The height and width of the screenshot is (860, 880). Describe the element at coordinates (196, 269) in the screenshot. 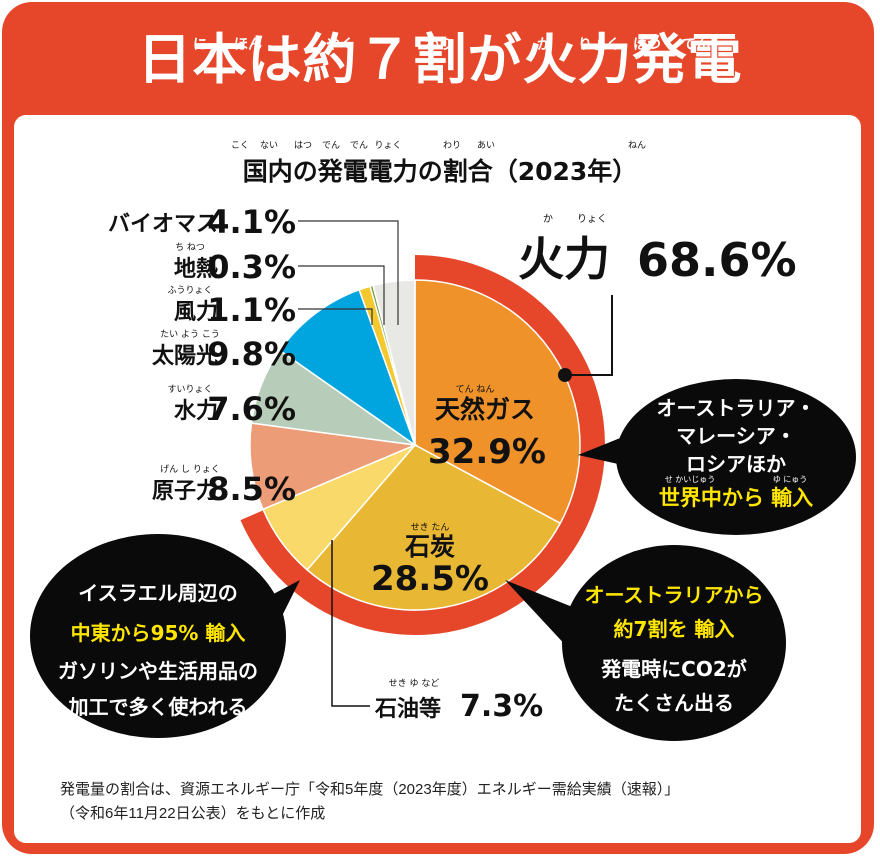

I see `label-geothermal: 地熱` at that location.